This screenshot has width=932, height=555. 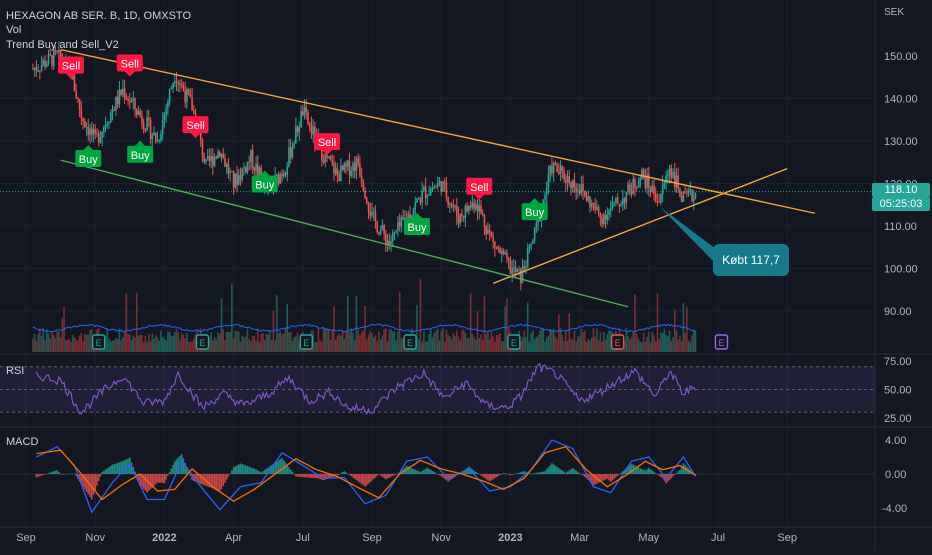 What do you see at coordinates (99, 16) in the screenshot?
I see `symbol-title: HEXAGON AB SER. B, 1D, OMXSTO` at bounding box center [99, 16].